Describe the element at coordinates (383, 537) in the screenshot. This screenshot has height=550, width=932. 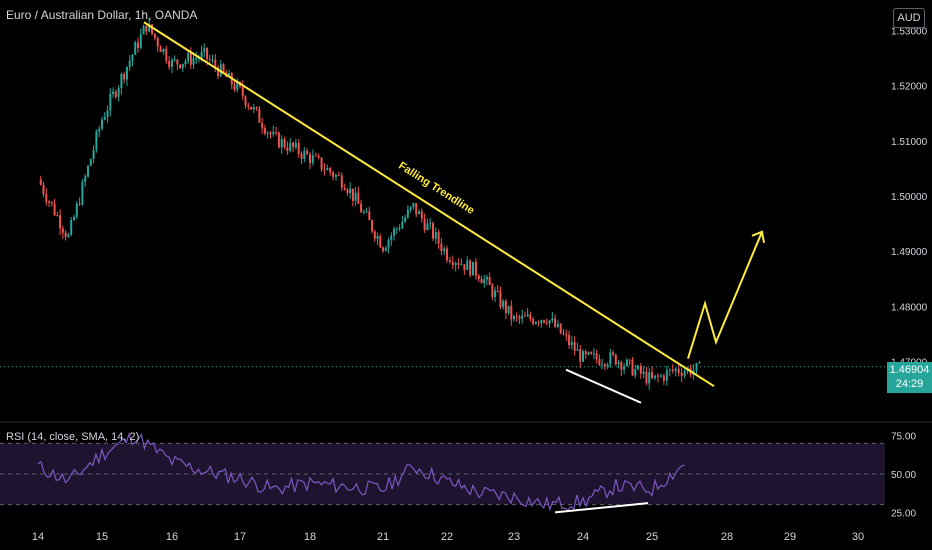
I see `time-axis-label: 21` at that location.